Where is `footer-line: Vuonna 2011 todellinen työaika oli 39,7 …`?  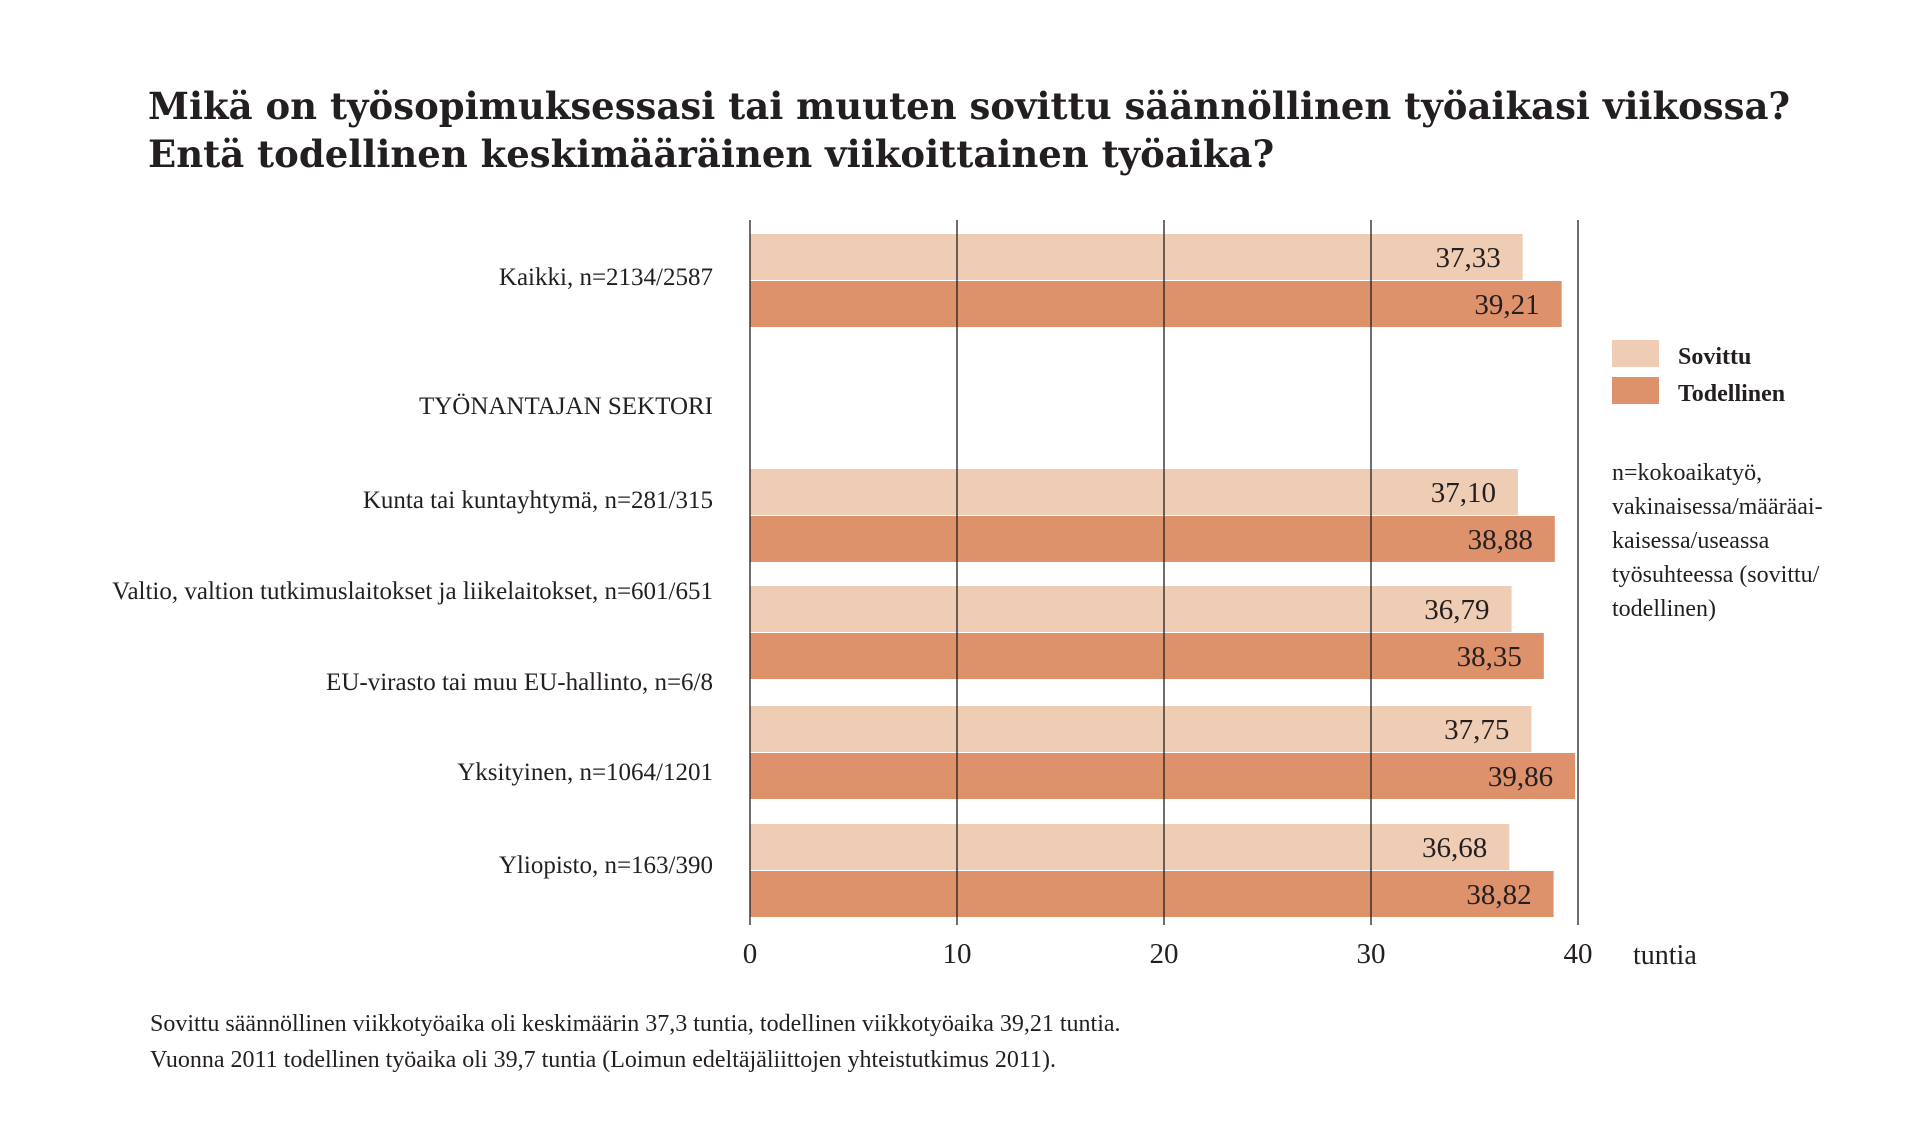
footer-line: Vuonna 2011 todellinen työaika oli 39,7 … is located at coordinates (603, 1060).